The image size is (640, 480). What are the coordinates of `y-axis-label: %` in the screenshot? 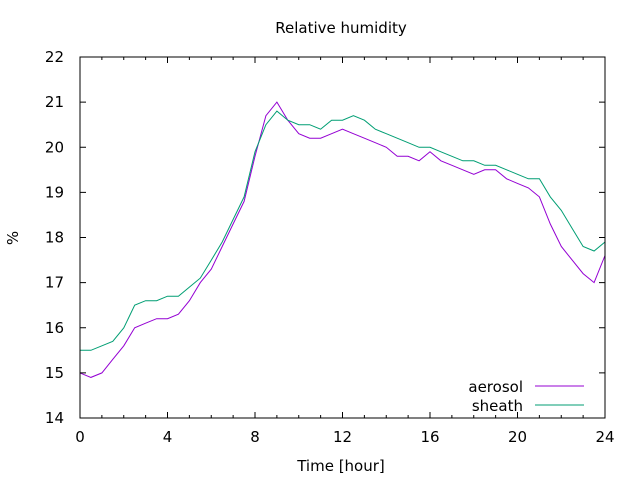 It's located at (13, 238).